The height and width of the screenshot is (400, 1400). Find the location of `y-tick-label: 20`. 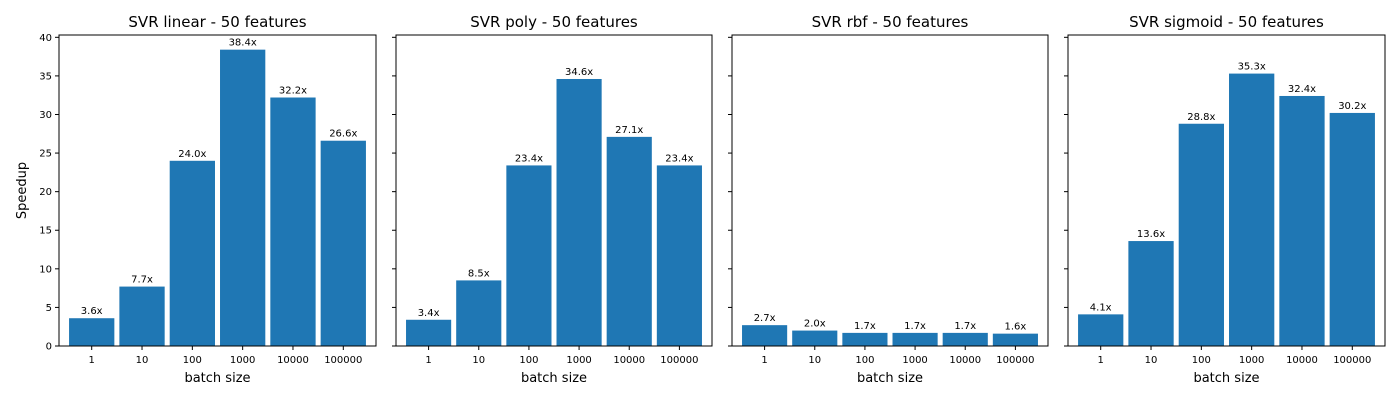

y-tick-label: 20 is located at coordinates (45, 192).